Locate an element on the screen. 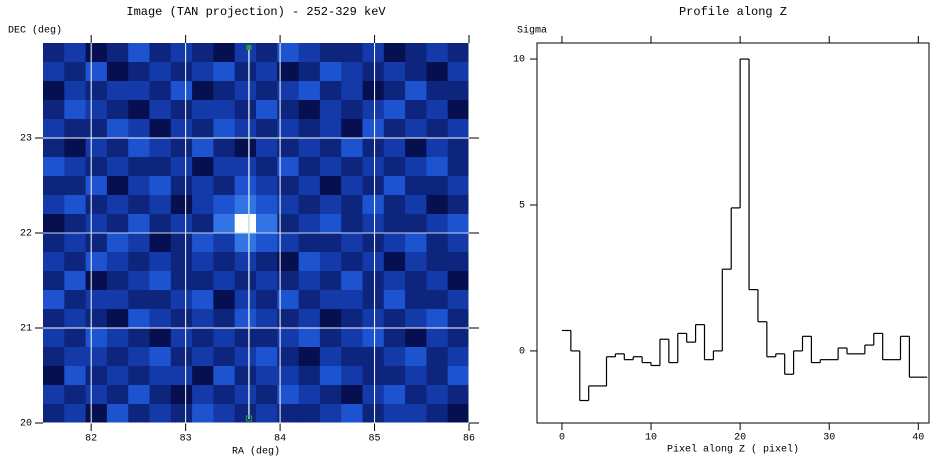 The height and width of the screenshot is (462, 933). x-tick-label: 85 is located at coordinates (375, 439).